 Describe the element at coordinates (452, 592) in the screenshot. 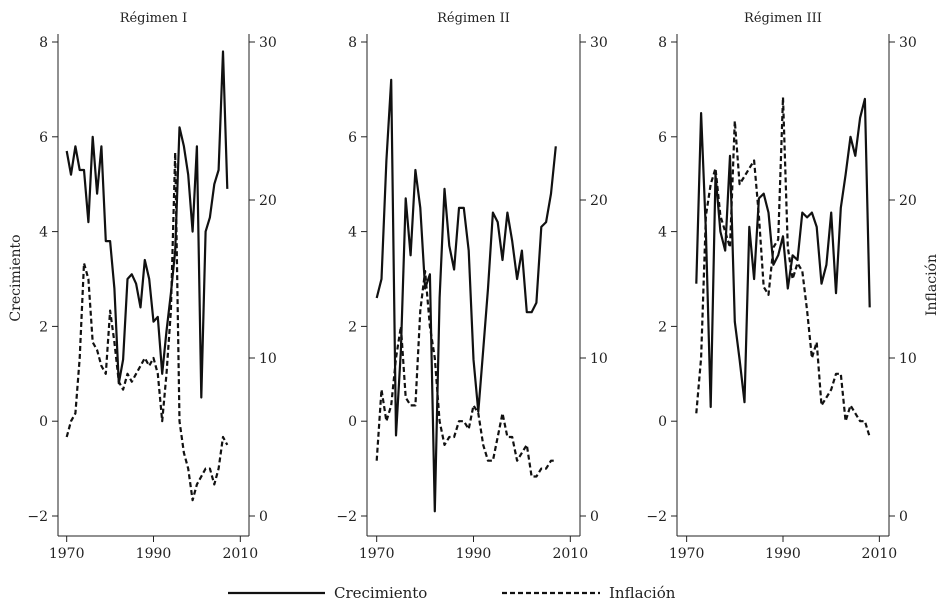

I see `legend: Crecimiento Inflación` at that location.